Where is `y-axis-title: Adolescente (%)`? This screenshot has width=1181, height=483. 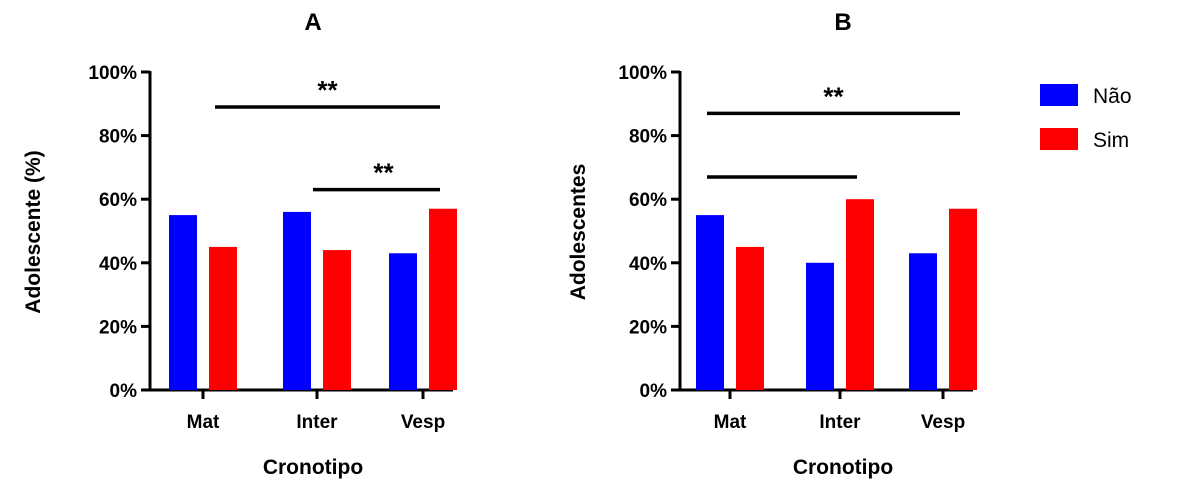
y-axis-title: Adolescente (%) is located at coordinates (33, 231).